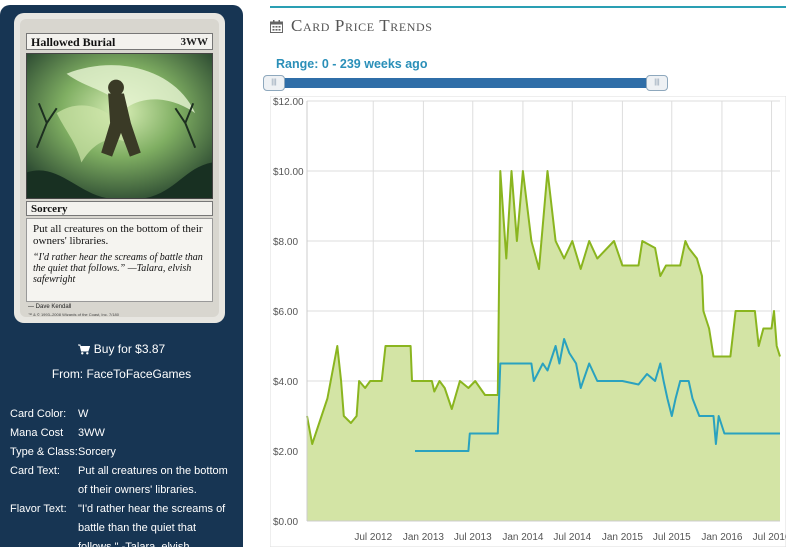 Image resolution: width=793 pixels, height=547 pixels. What do you see at coordinates (73, 42) in the screenshot?
I see `card-name: Hallowed Burial` at bounding box center [73, 42].